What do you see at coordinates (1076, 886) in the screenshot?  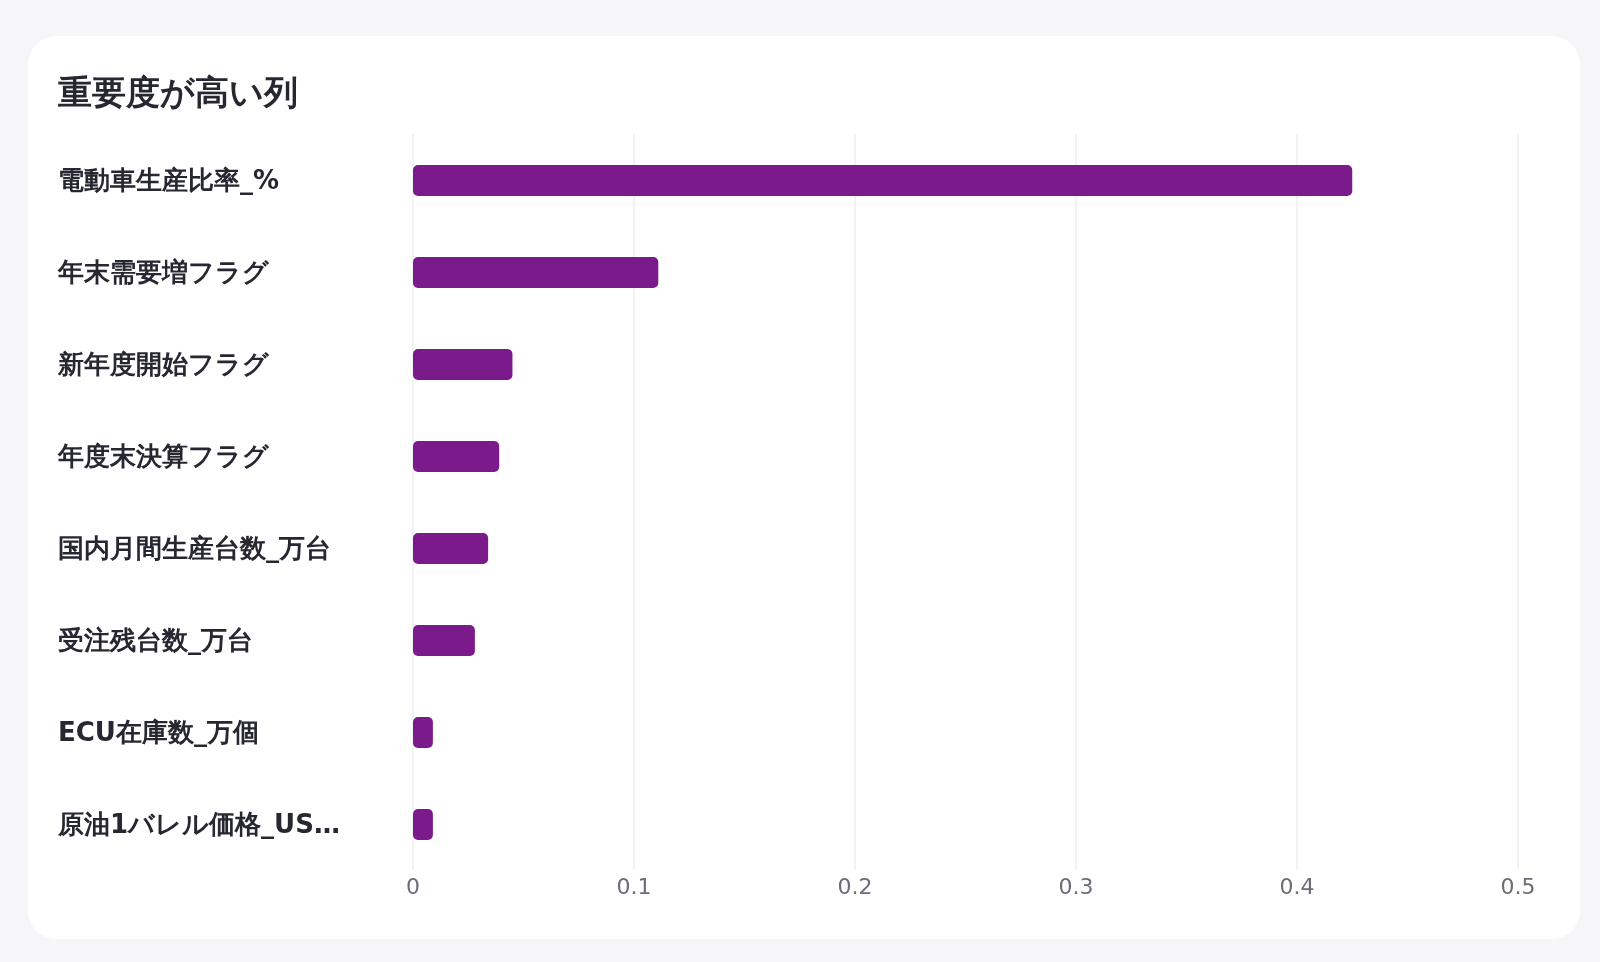 I see `x-tick-label: 0.3` at bounding box center [1076, 886].